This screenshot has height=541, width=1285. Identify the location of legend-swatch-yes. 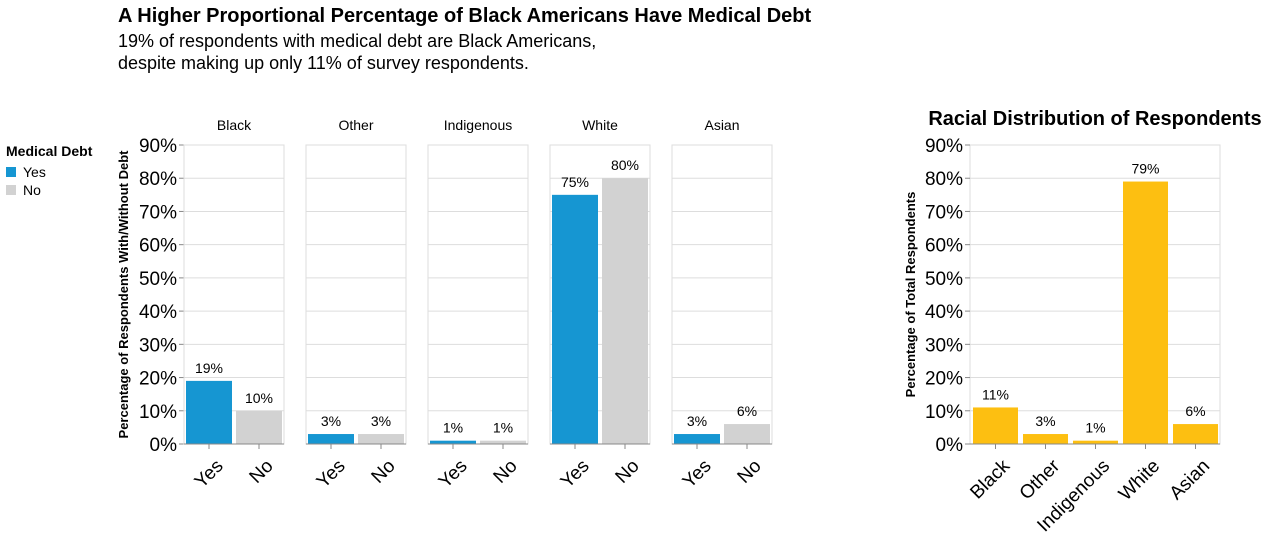
(11, 172).